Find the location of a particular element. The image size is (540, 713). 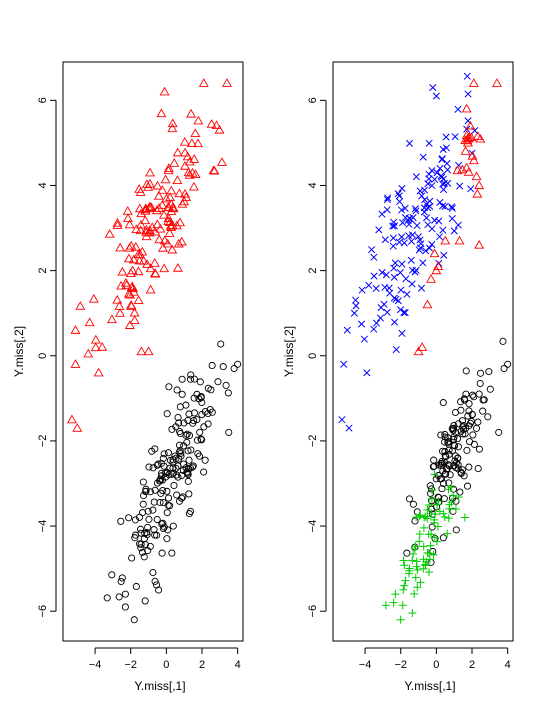

y-tick-label: −4 is located at coordinates (43, 526).